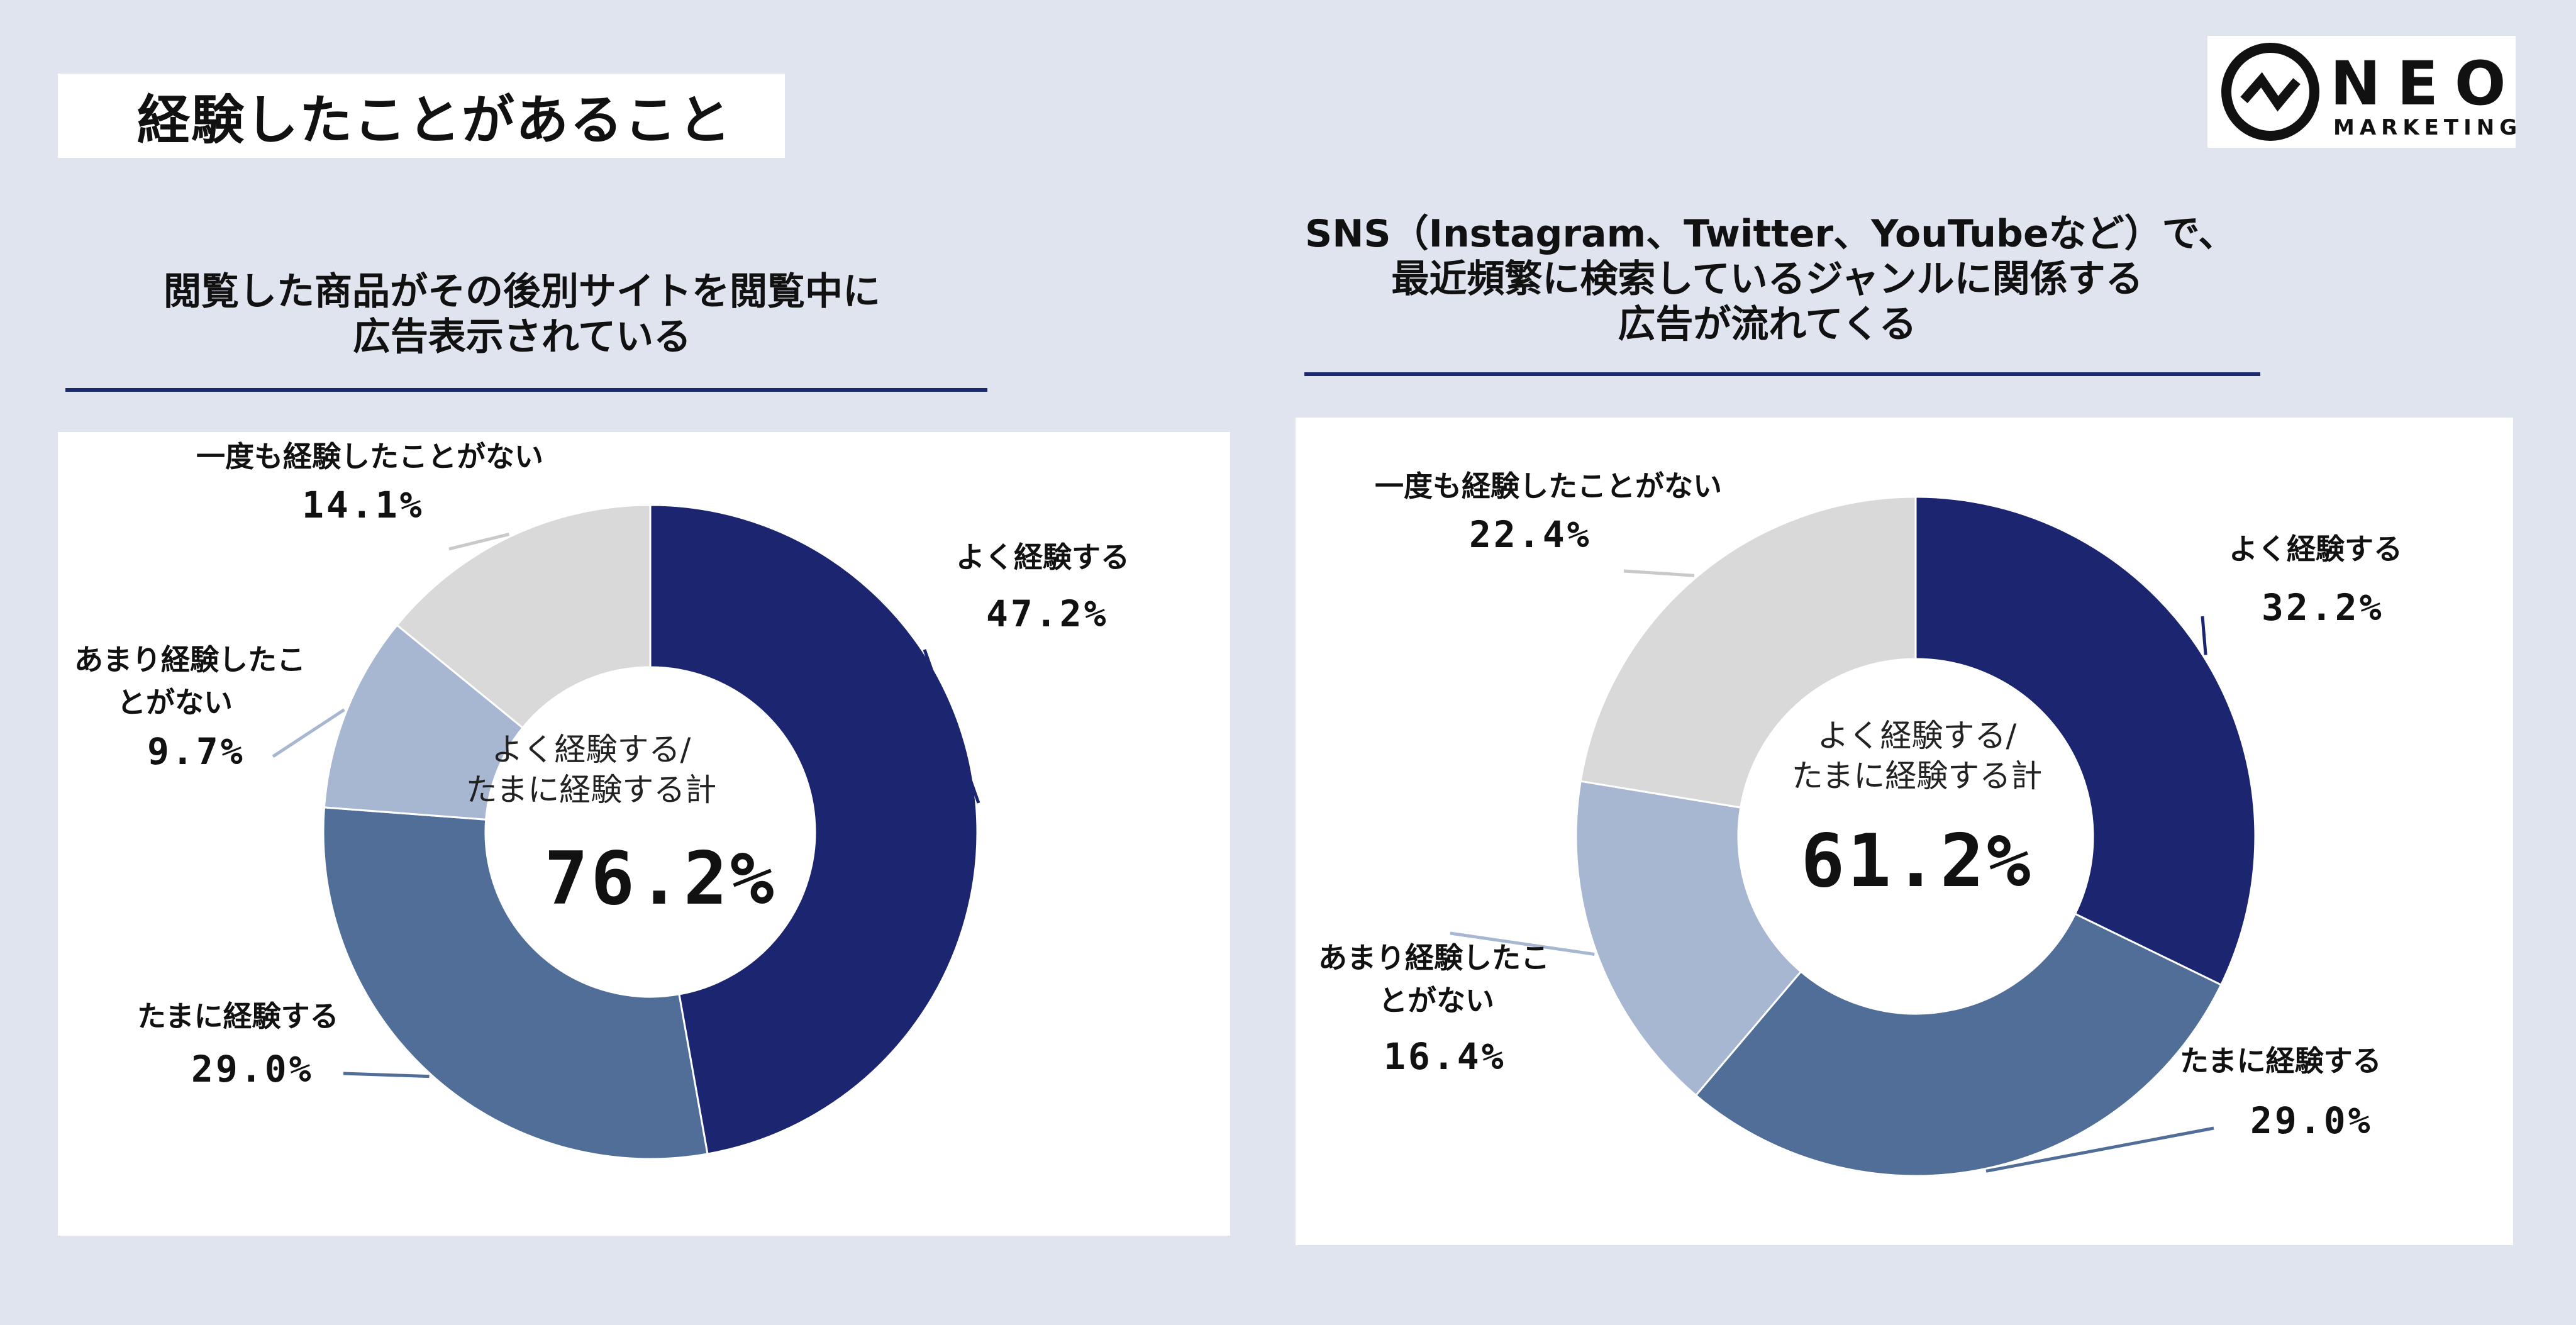  Describe the element at coordinates (1434, 958) in the screenshot. I see `chart2-label-rarely-line1: あまり経験したこ` at that location.